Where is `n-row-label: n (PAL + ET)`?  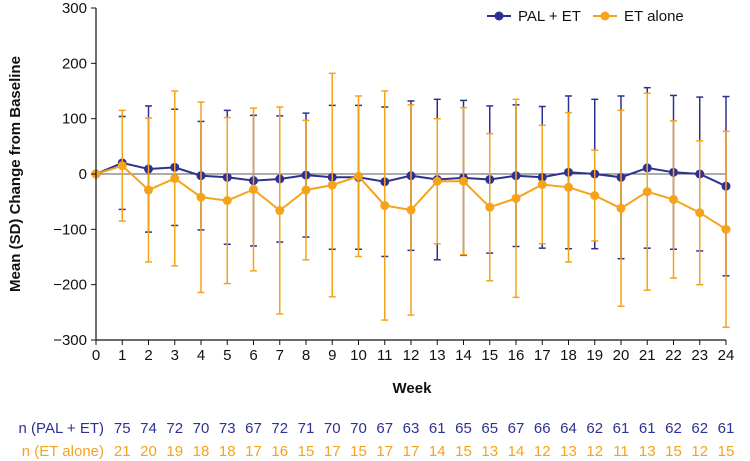
n-row-label: n (PAL + ET) is located at coordinates (61, 428).